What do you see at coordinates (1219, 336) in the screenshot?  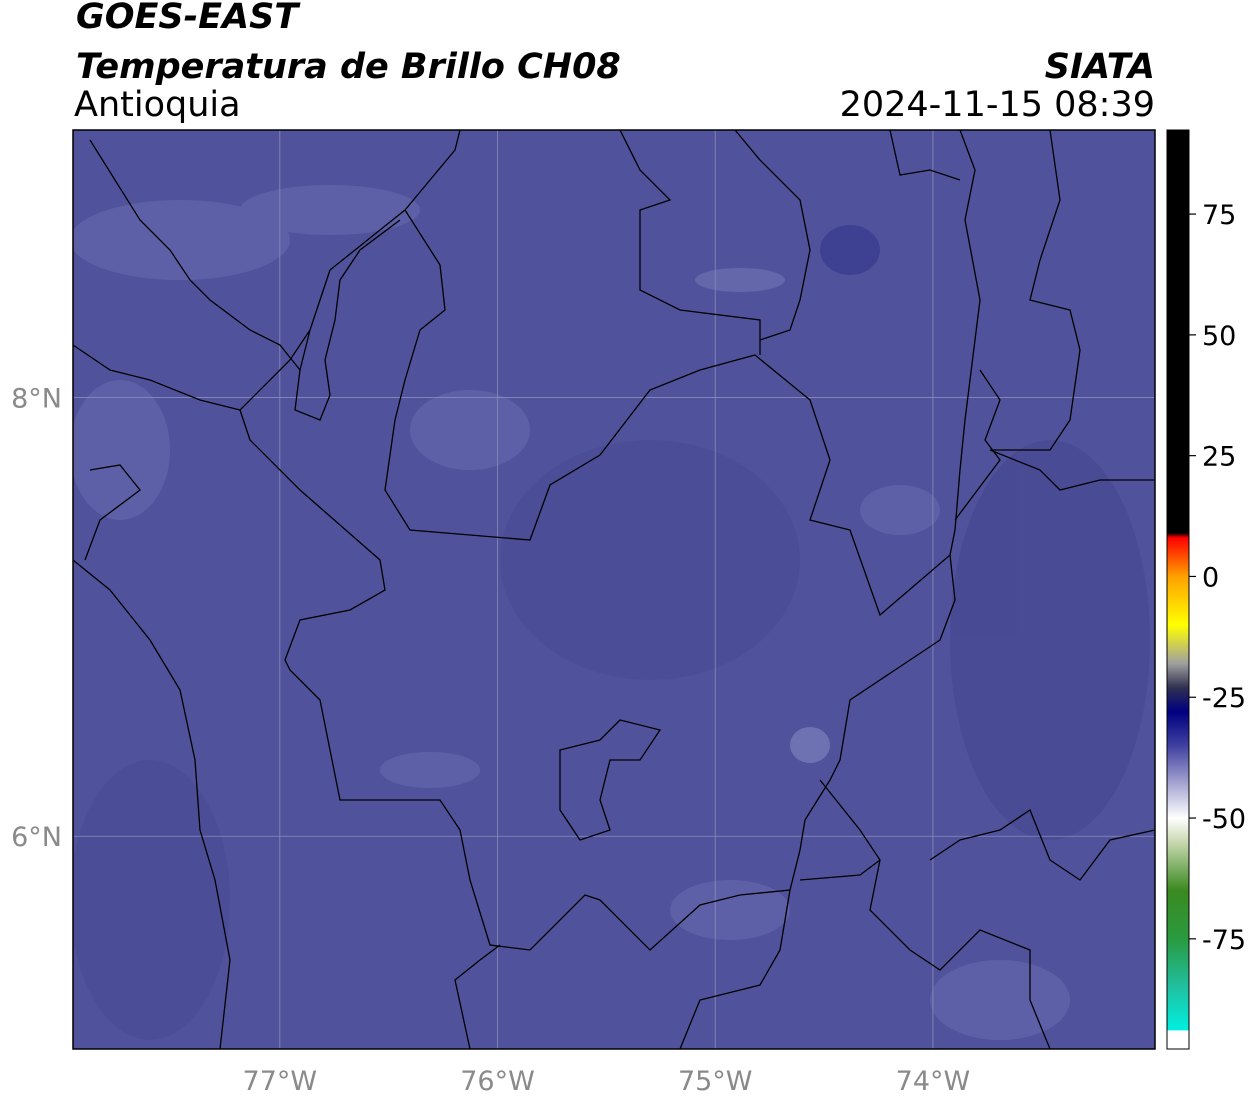 I see `colorbar-tick-label: 50` at bounding box center [1219, 336].